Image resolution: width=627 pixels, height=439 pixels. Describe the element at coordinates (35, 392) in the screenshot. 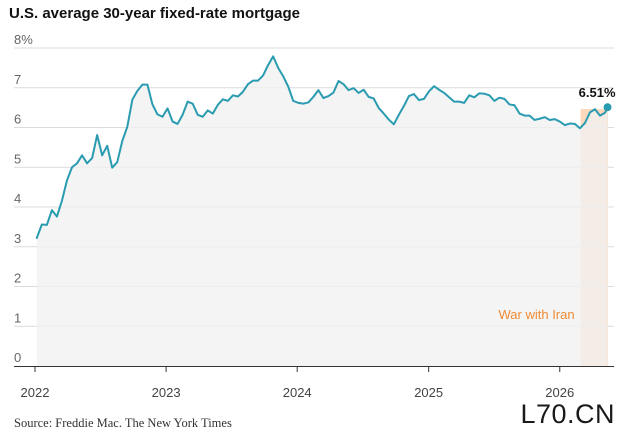

I see `x-tick-label: 2022` at that location.